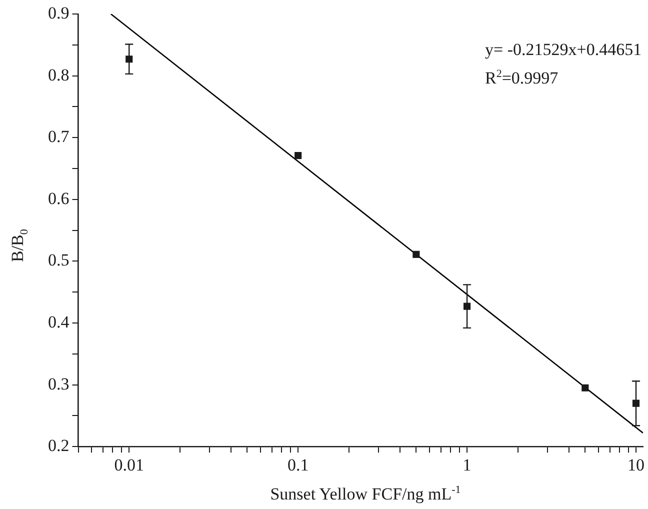  Describe the element at coordinates (59, 198) in the screenshot. I see `y-tick-label: 0.6` at that location.